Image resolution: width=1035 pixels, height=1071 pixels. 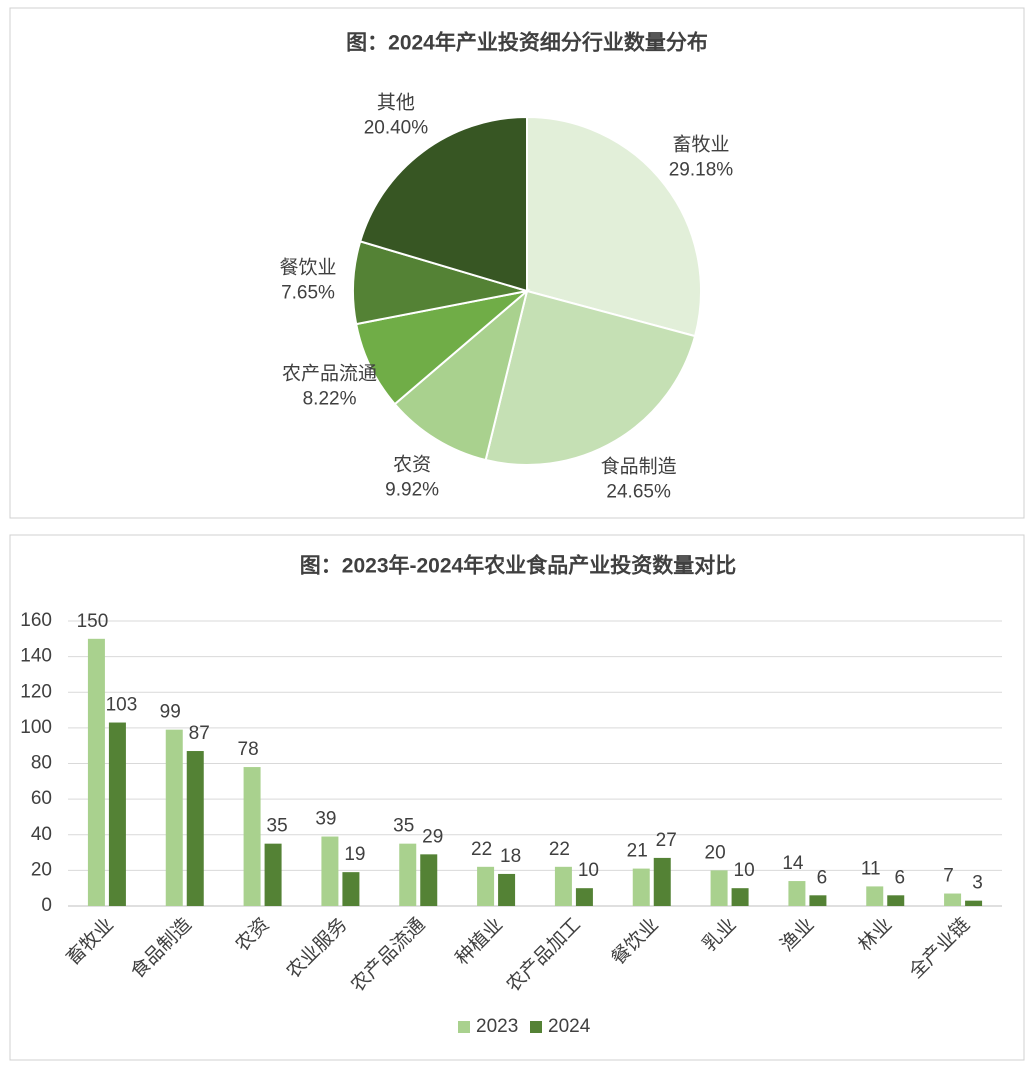 I want to click on slice-label: 其他, so click(x=396, y=102).